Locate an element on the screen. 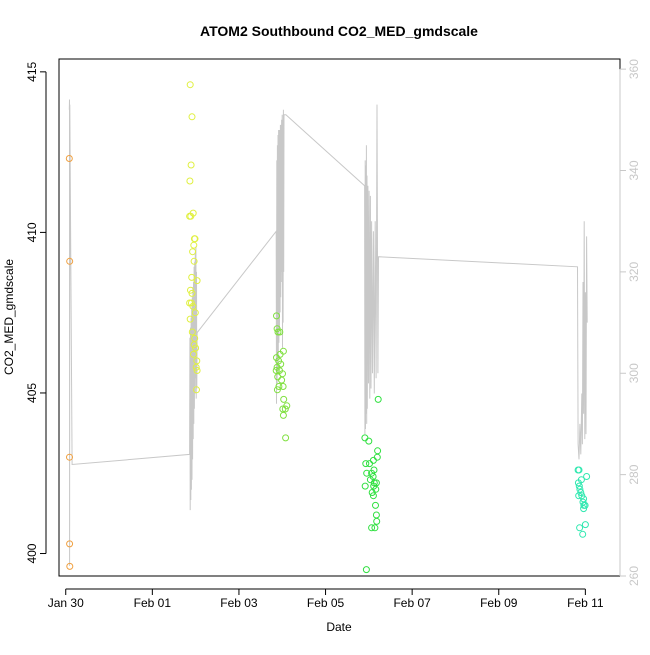 The image size is (650, 655). y2-tick-label: 280 is located at coordinates (634, 474).